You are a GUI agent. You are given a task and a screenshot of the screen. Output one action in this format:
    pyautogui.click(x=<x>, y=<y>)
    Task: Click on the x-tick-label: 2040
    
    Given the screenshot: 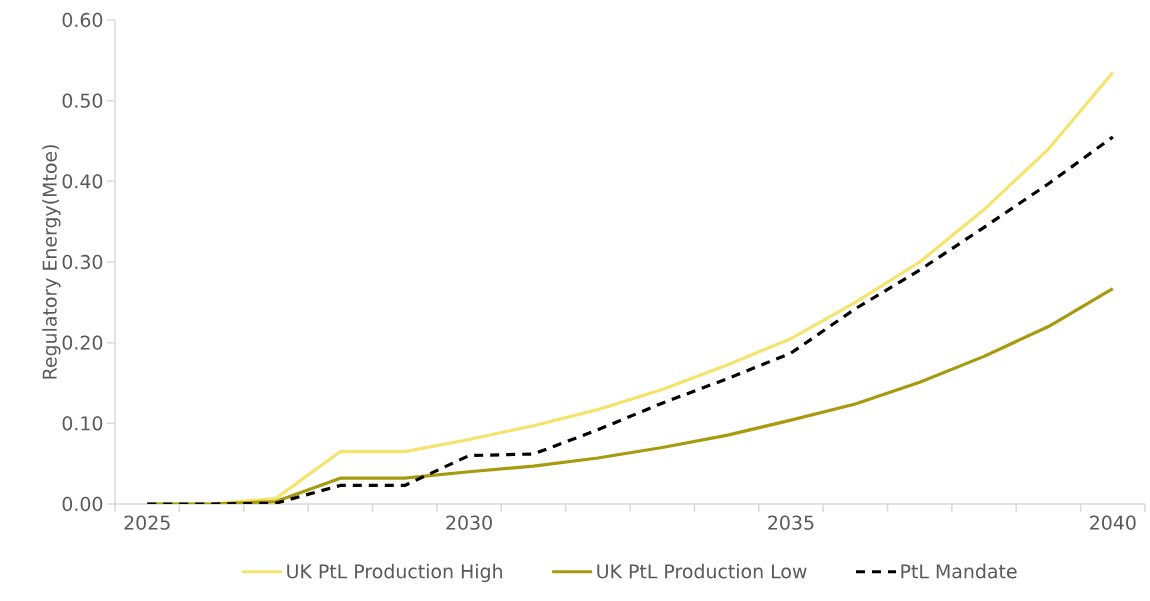 What is the action you would take?
    pyautogui.click(x=1113, y=522)
    